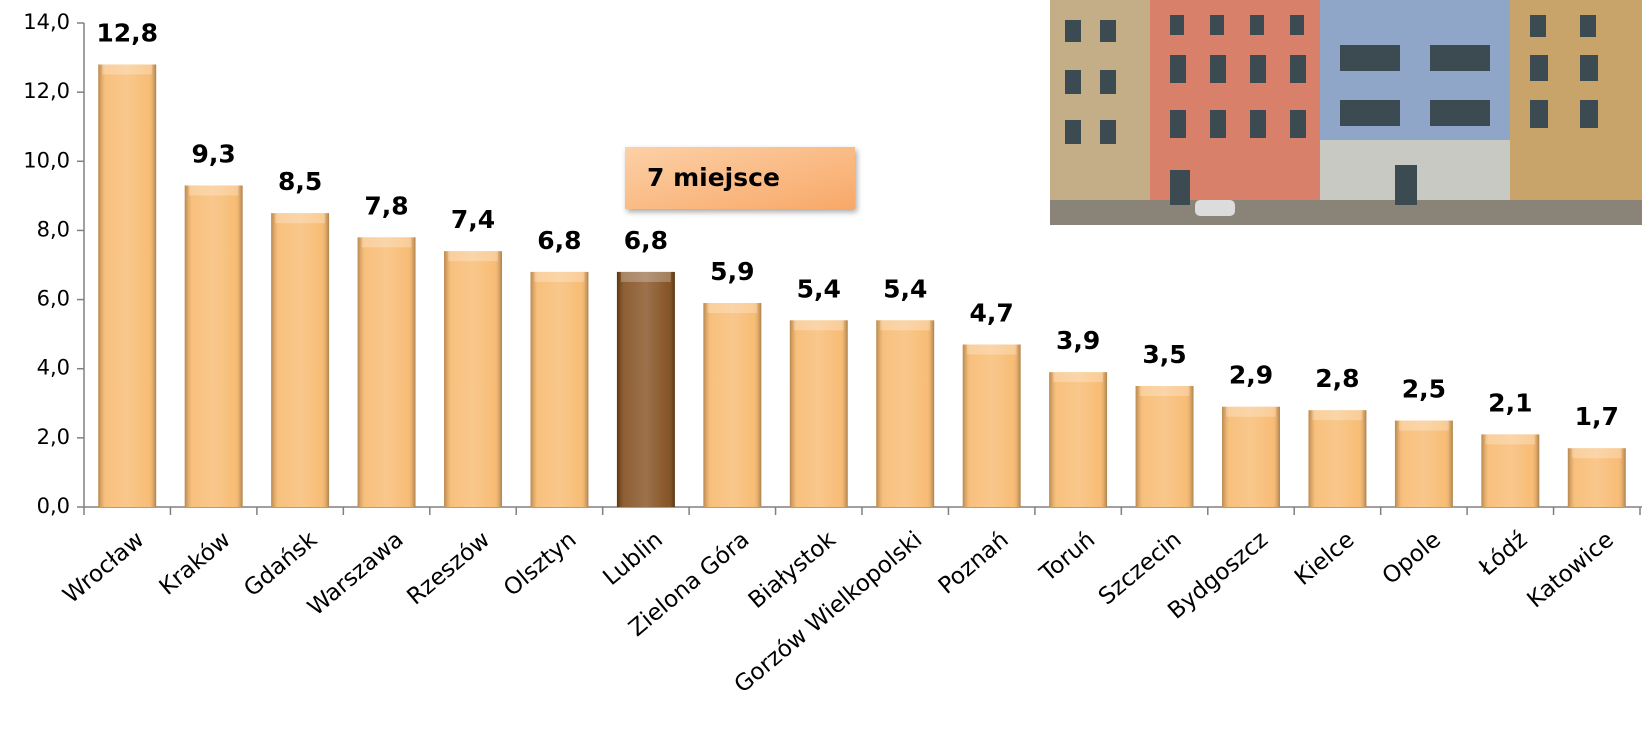 The image size is (1642, 736). Describe the element at coordinates (1068, 557) in the screenshot. I see `x-tick-label: Toruń` at that location.